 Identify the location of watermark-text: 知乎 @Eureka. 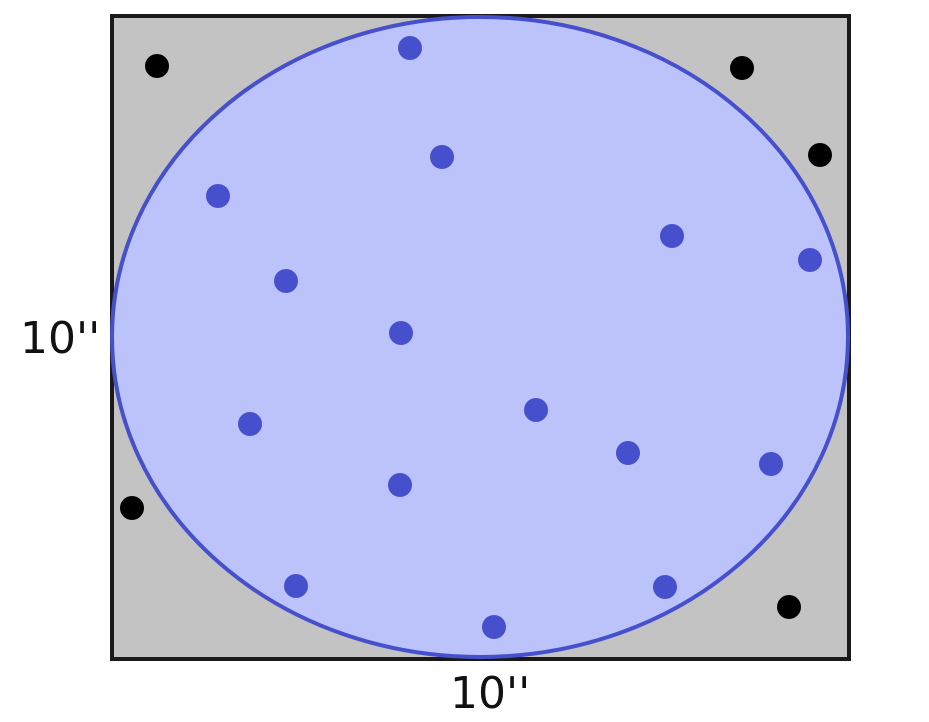
(815, 686).